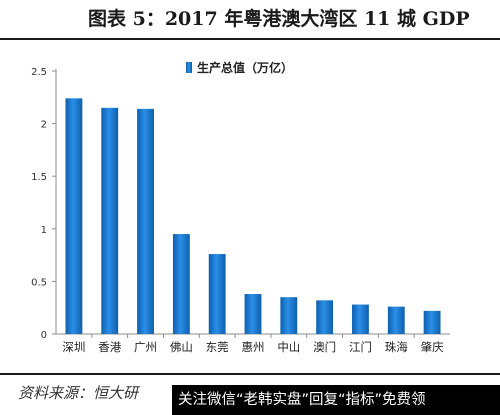  What do you see at coordinates (39, 282) in the screenshot?
I see `y-tick-label: 0.5` at bounding box center [39, 282].